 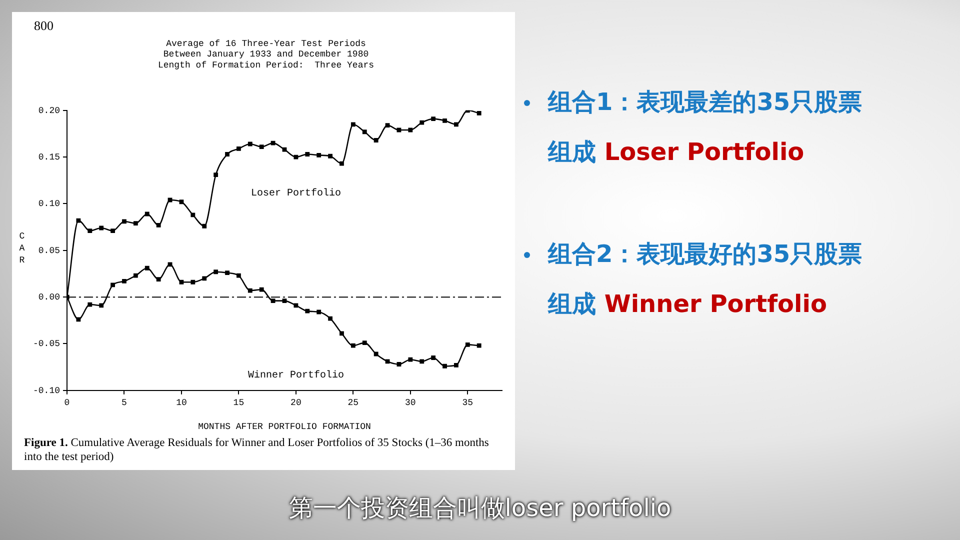 I want to click on x-tick-label: 30, so click(x=410, y=403).